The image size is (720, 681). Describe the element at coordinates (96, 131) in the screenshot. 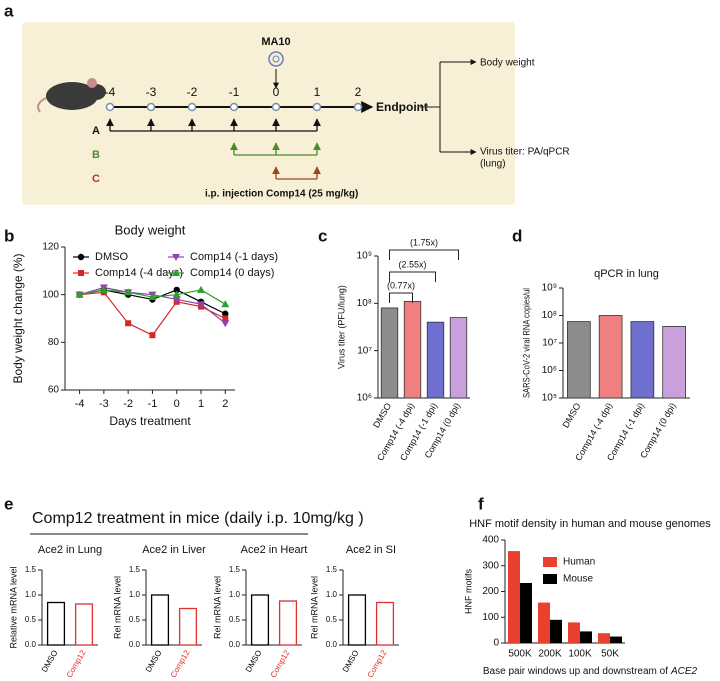

I see `group-label: A` at that location.